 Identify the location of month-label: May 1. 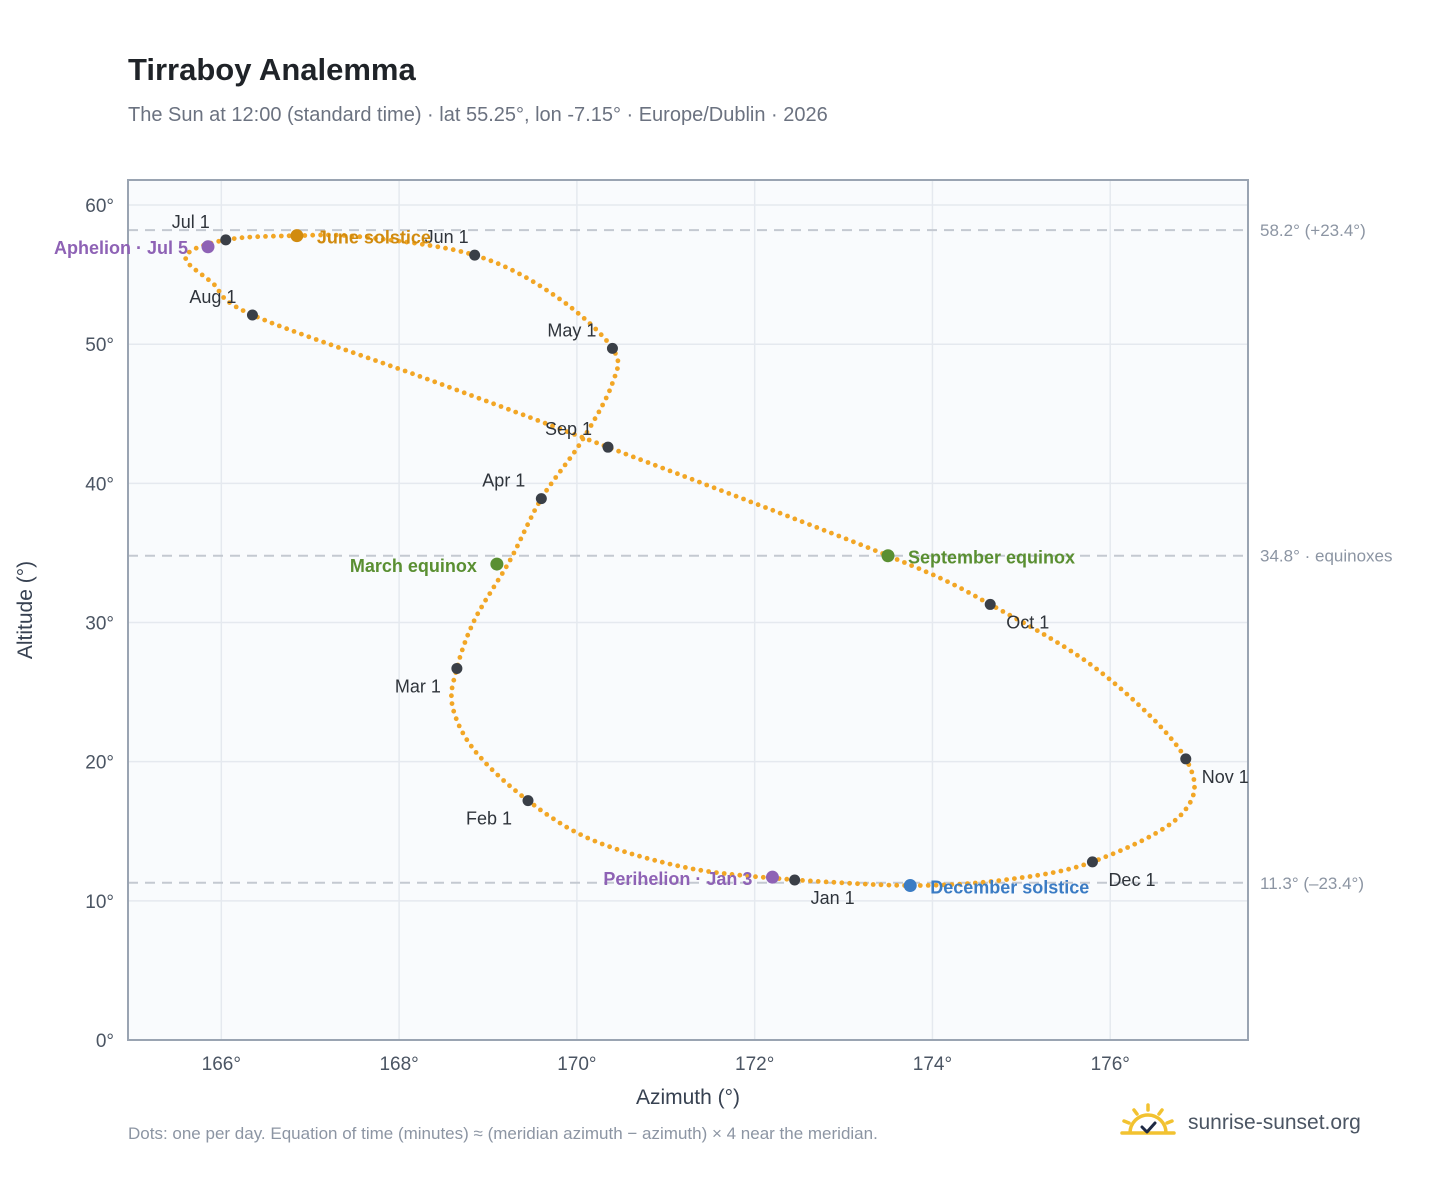
(571, 330).